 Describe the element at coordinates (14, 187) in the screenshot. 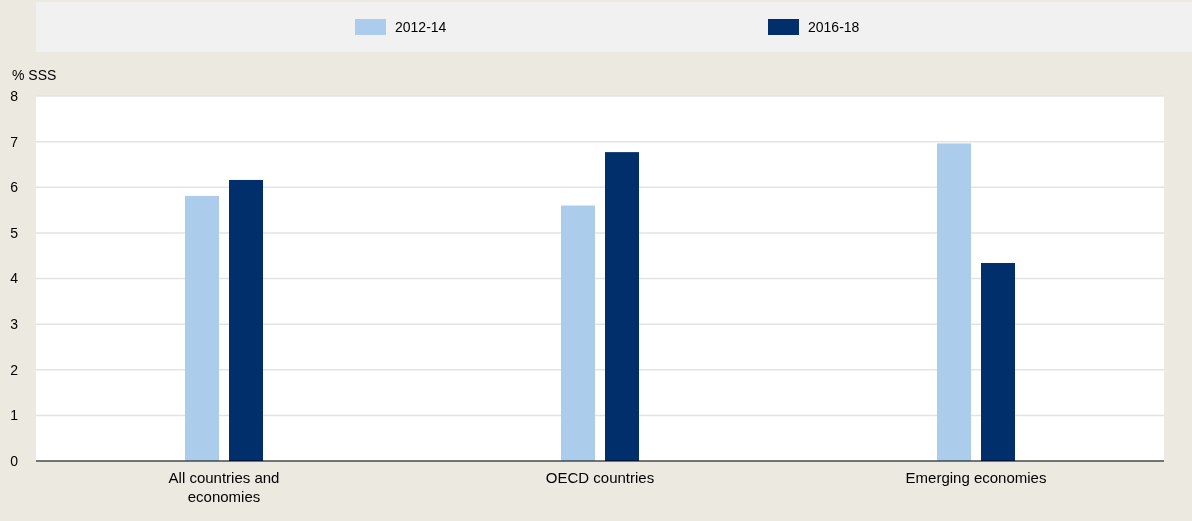

I see `y-tick-label: 6` at that location.